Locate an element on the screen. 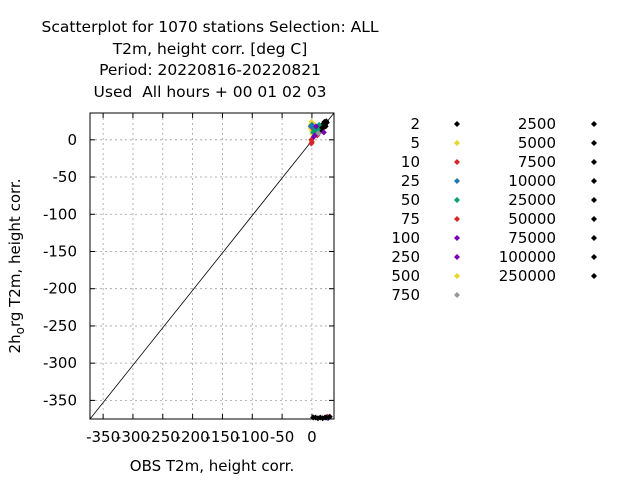  y-tick-label: -300 is located at coordinates (60, 363).